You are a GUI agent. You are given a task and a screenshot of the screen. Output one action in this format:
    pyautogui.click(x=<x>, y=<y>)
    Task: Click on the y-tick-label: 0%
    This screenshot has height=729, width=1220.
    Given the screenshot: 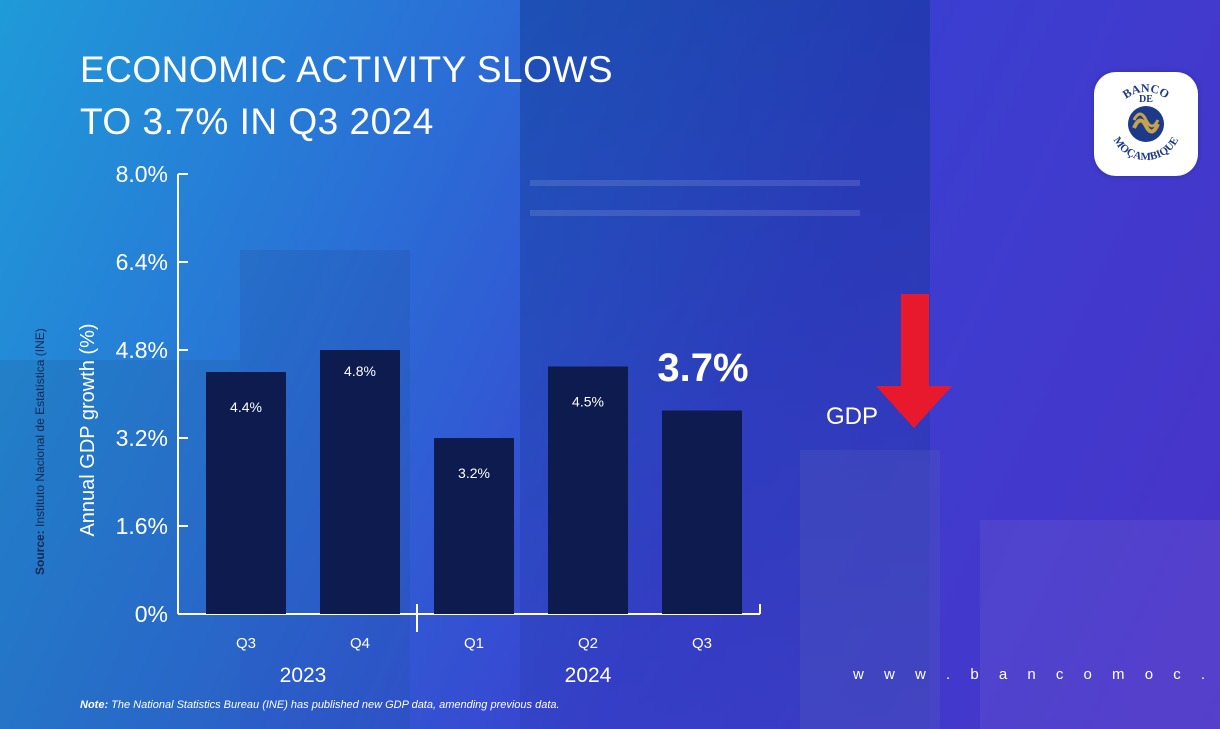 What is the action you would take?
    pyautogui.click(x=151, y=614)
    